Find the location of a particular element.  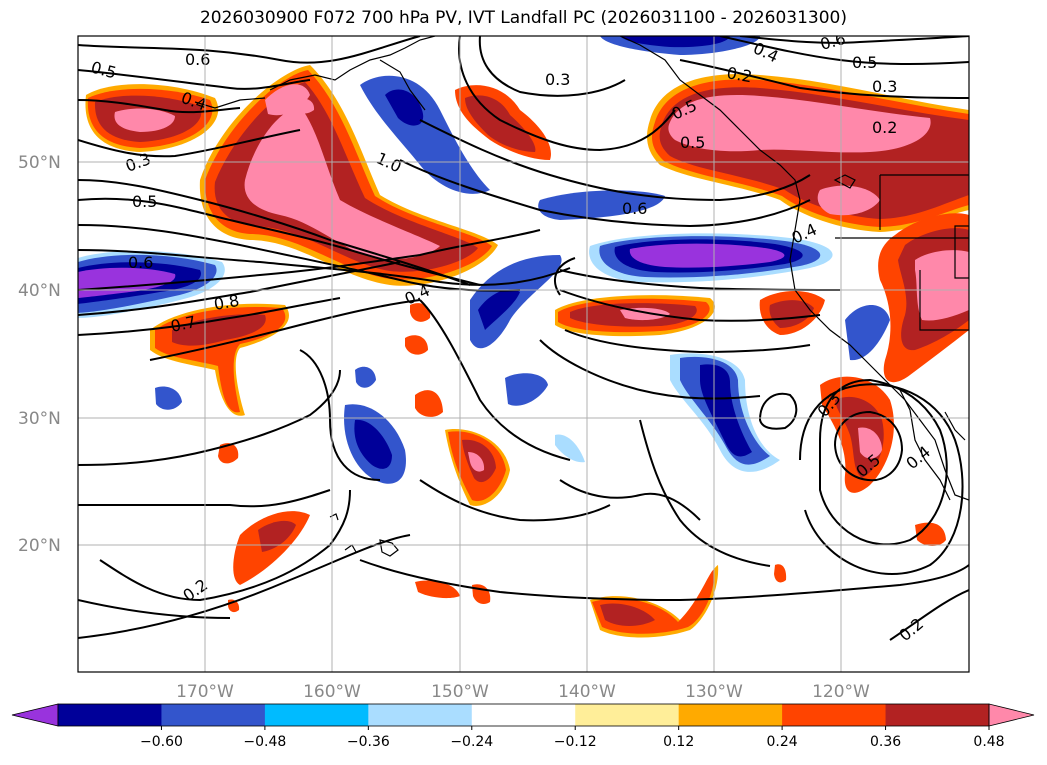

latitude-labels: 50°N 40°N 30°N 20°N is located at coordinates (39, 354).